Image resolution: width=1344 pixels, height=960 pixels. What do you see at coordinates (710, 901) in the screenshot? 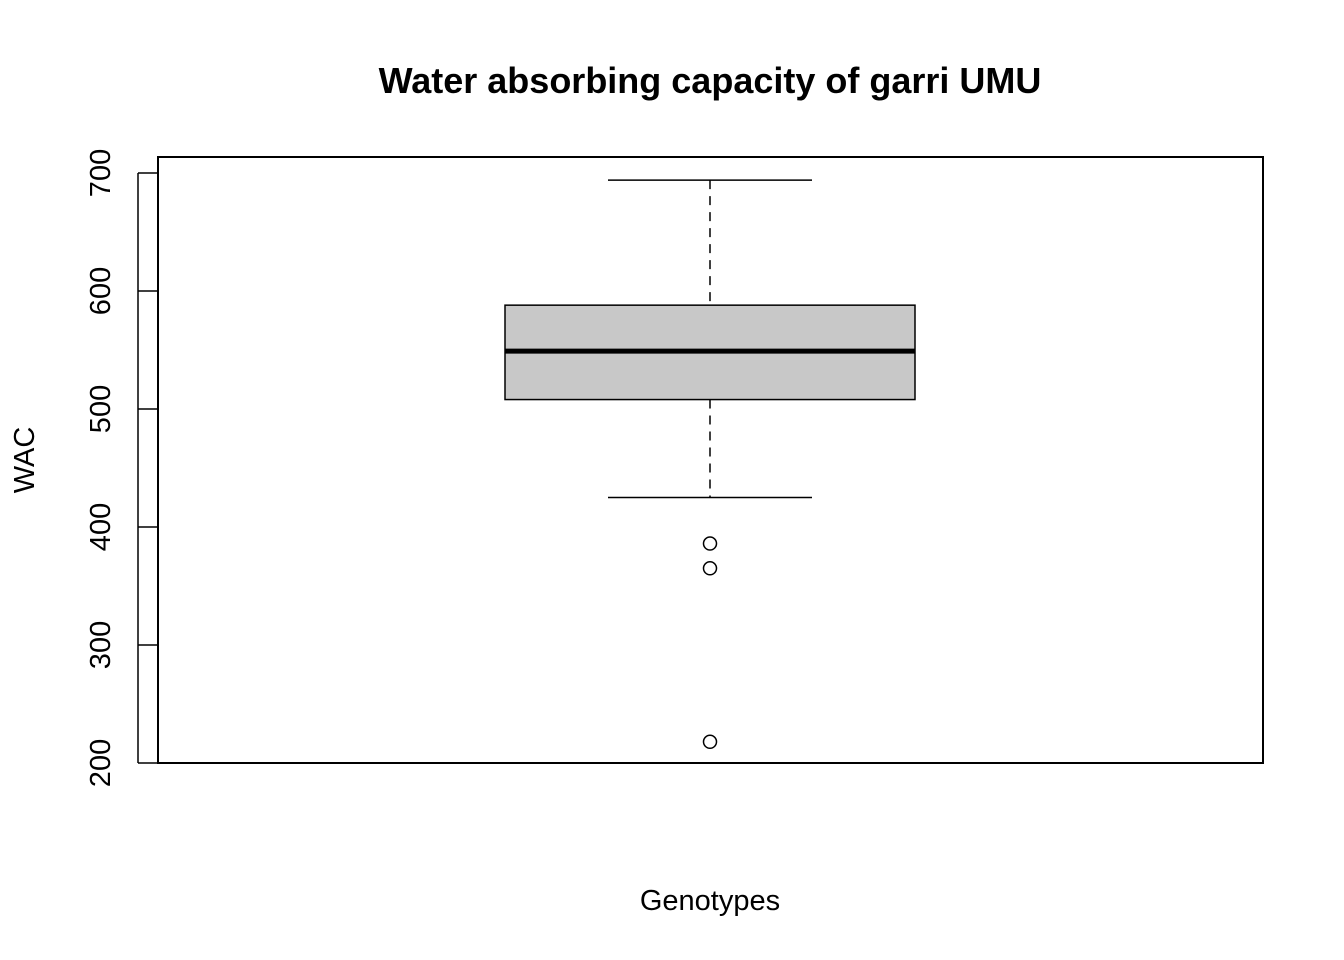
I see `x-axis-label: Genotypes` at bounding box center [710, 901].